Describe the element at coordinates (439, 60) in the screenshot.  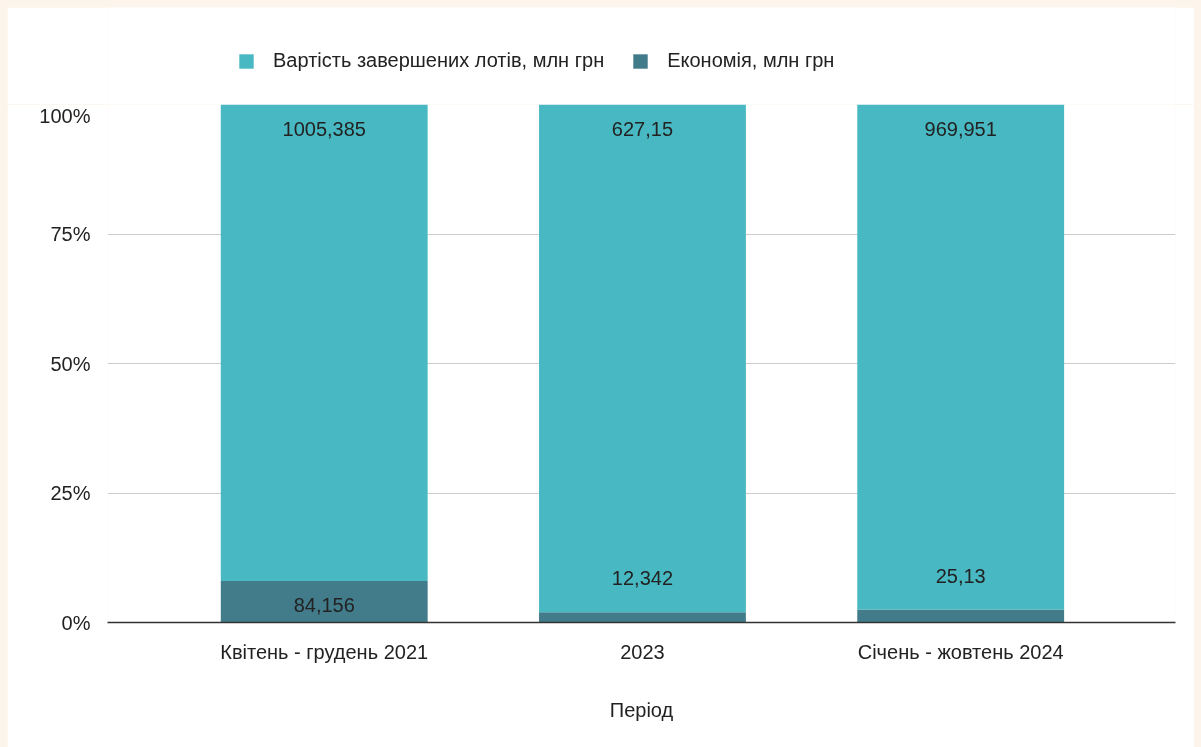
I see `legend-label: Вартість завершених лотів, млн грн` at that location.